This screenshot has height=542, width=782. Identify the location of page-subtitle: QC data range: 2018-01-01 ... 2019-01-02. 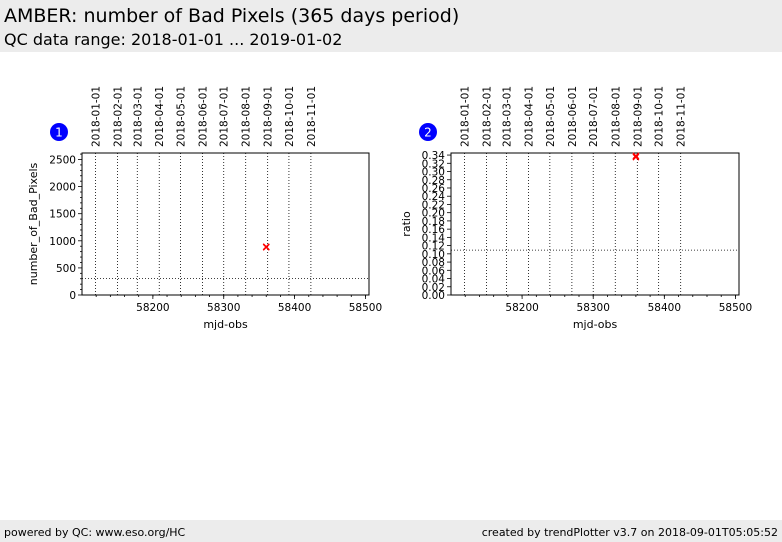
(173, 39).